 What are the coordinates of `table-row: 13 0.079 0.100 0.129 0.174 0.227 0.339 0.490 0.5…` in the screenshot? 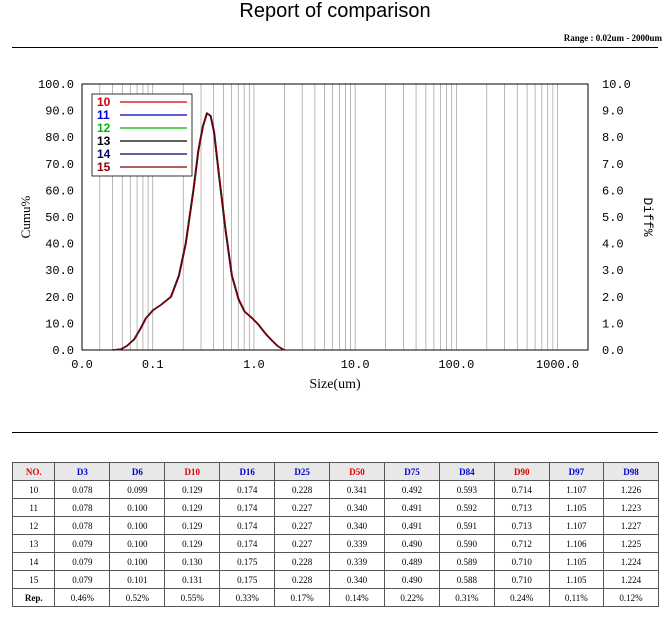 It's located at (335, 543).